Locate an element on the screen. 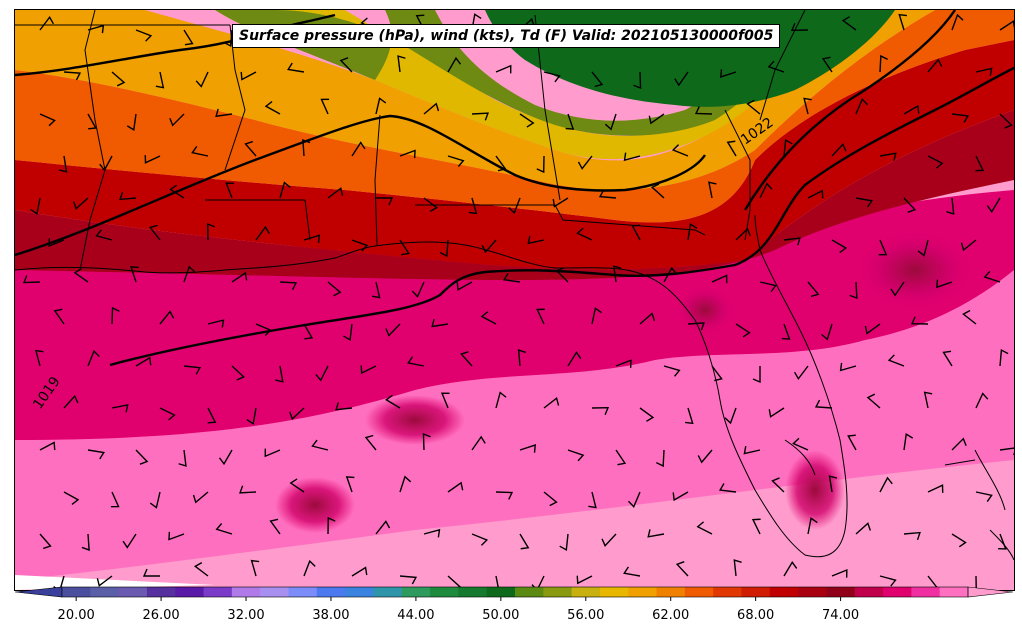  colorbar is located at coordinates (514, 593).